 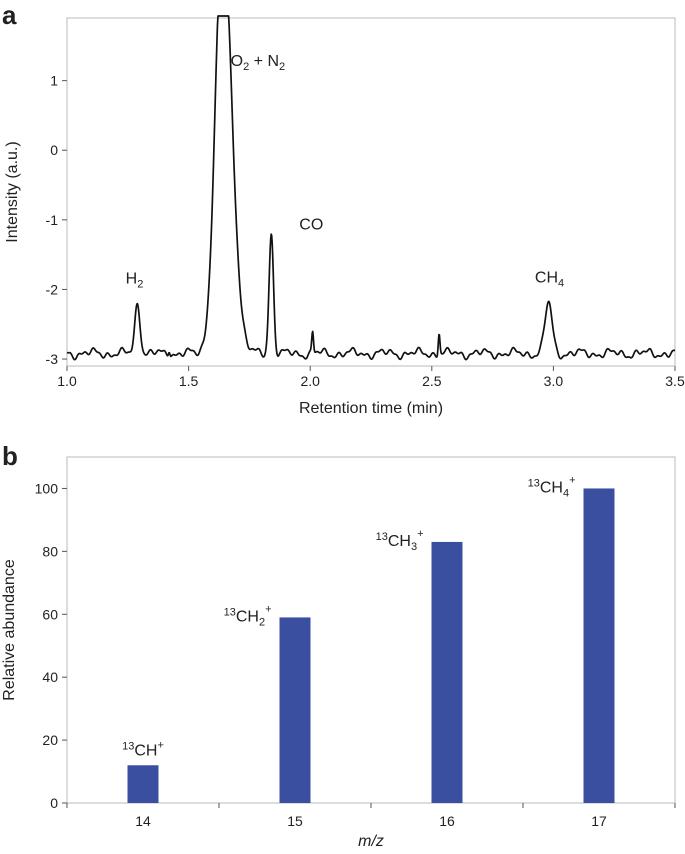 I want to click on ion-label-mz-14: 13CH+, so click(x=143, y=749).